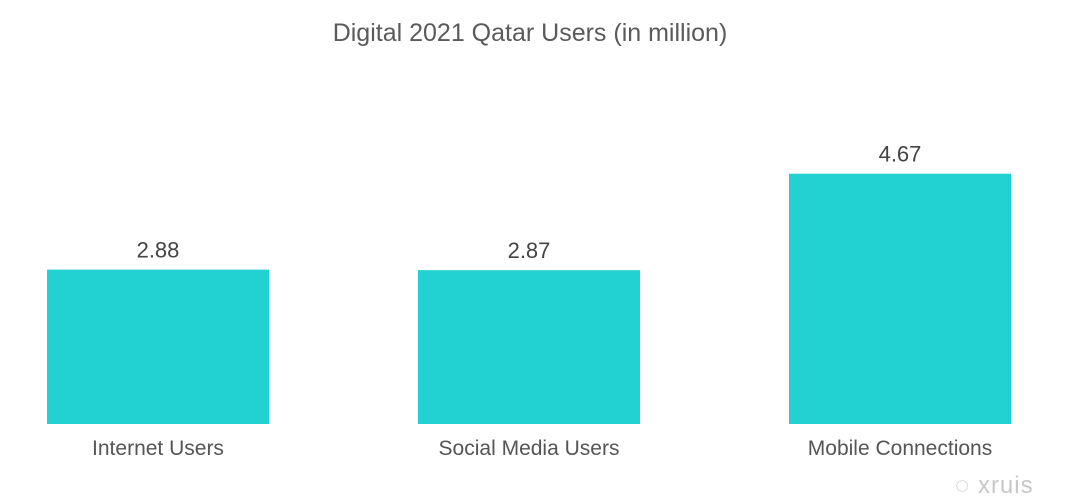  I want to click on category-label: Internet Users, so click(158, 448).